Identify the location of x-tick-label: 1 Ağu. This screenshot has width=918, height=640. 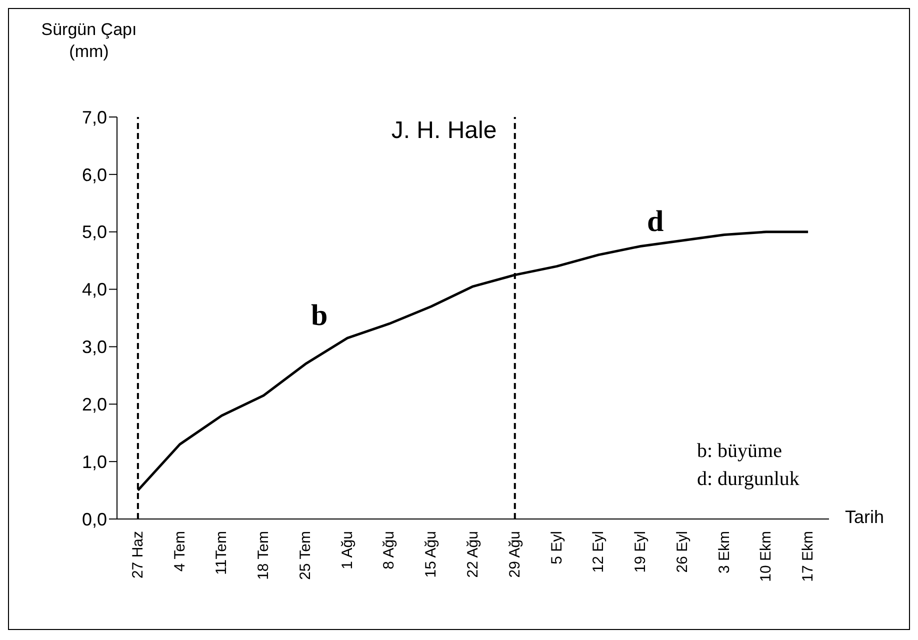
(347, 550).